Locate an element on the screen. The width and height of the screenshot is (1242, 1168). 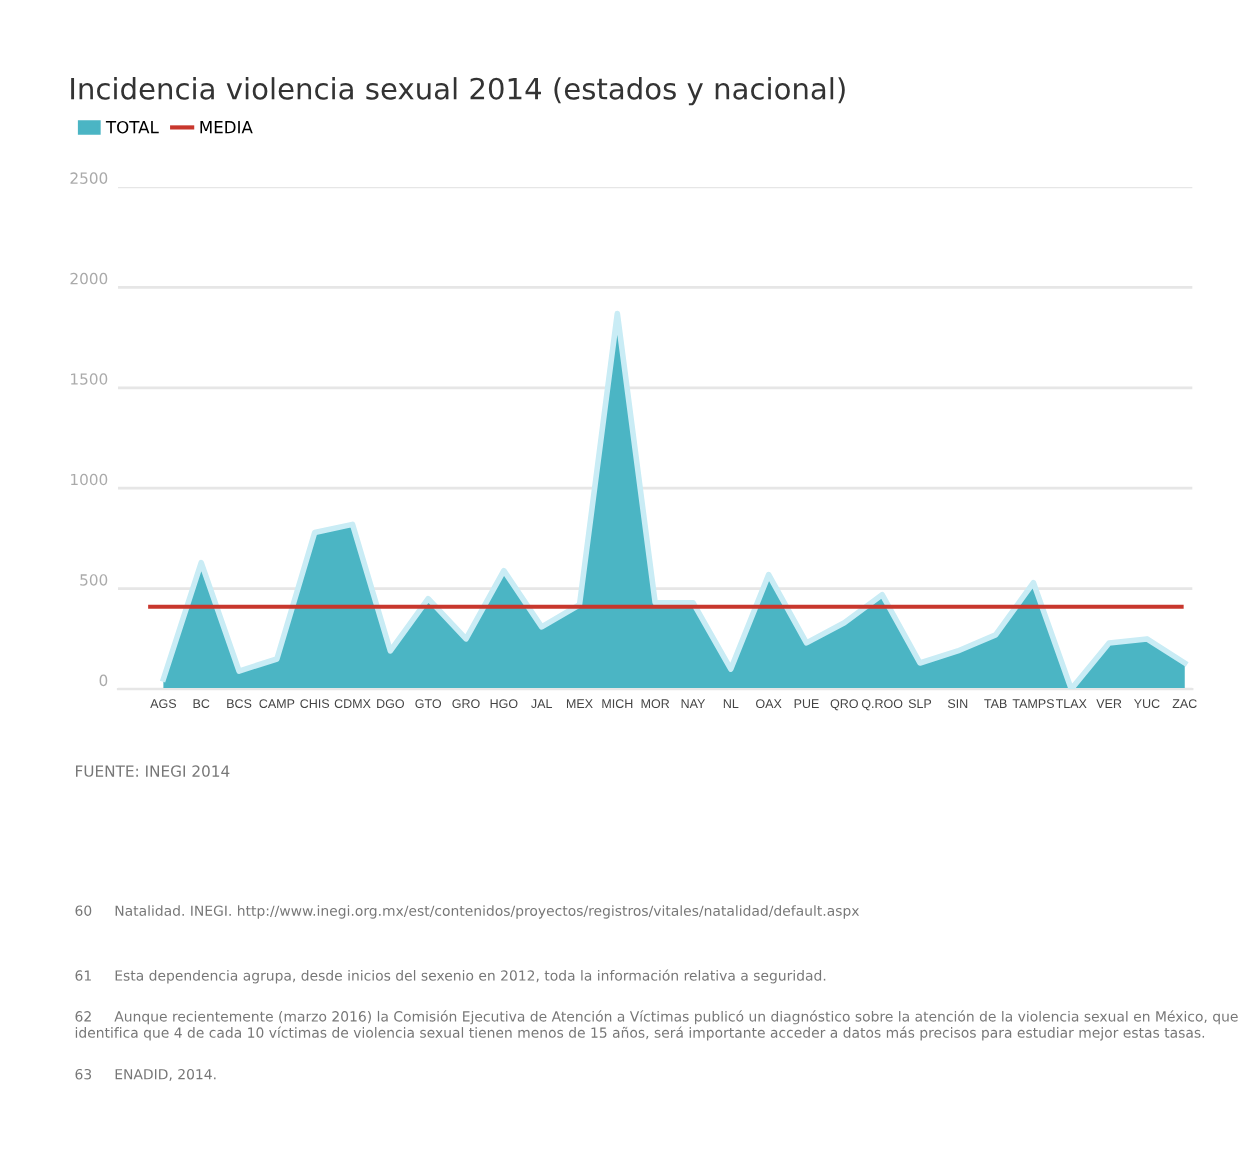
legend-label: MEDIA is located at coordinates (226, 127).